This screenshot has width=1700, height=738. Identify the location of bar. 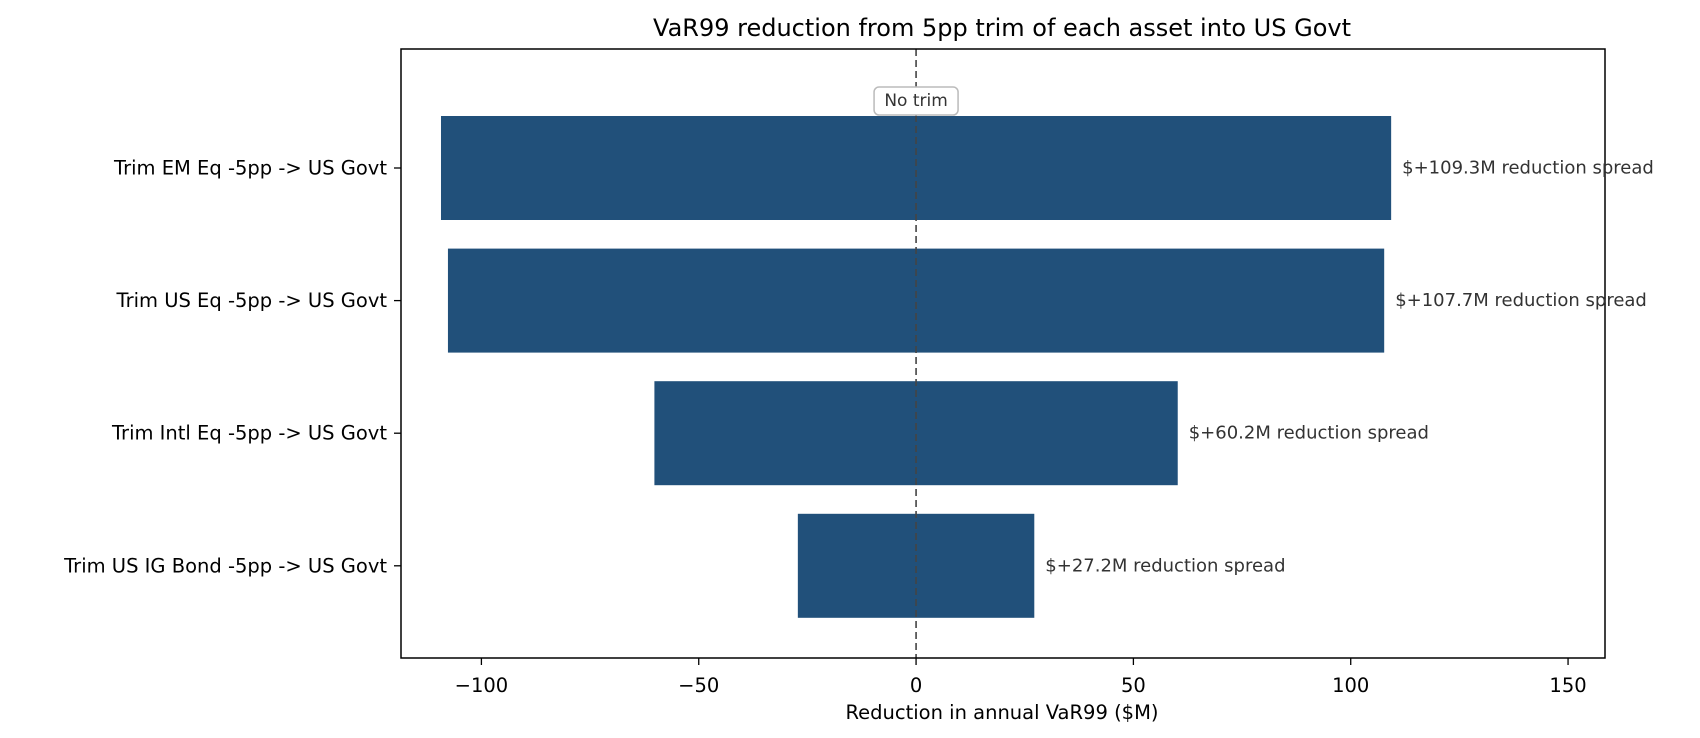
(916, 168).